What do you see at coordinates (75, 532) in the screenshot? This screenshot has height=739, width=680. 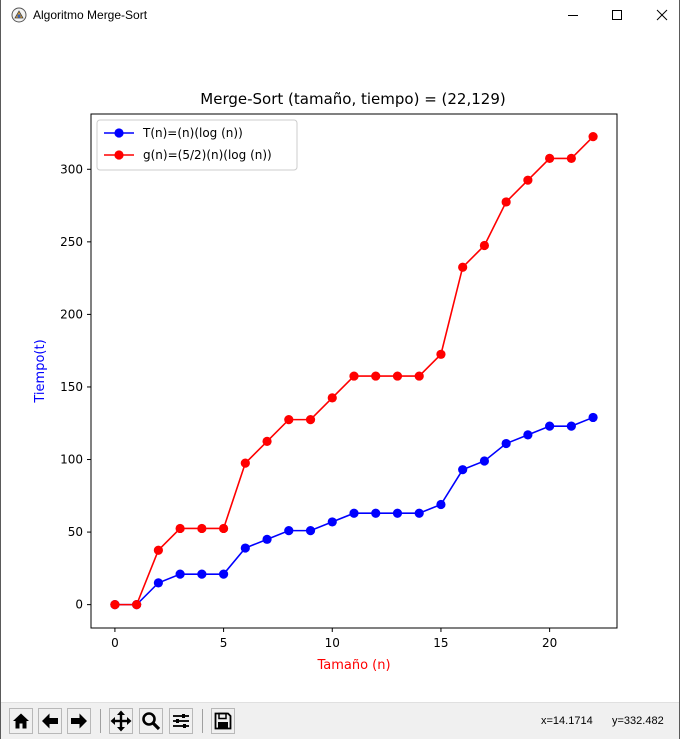 I see `y-tick-label: 50` at bounding box center [75, 532].